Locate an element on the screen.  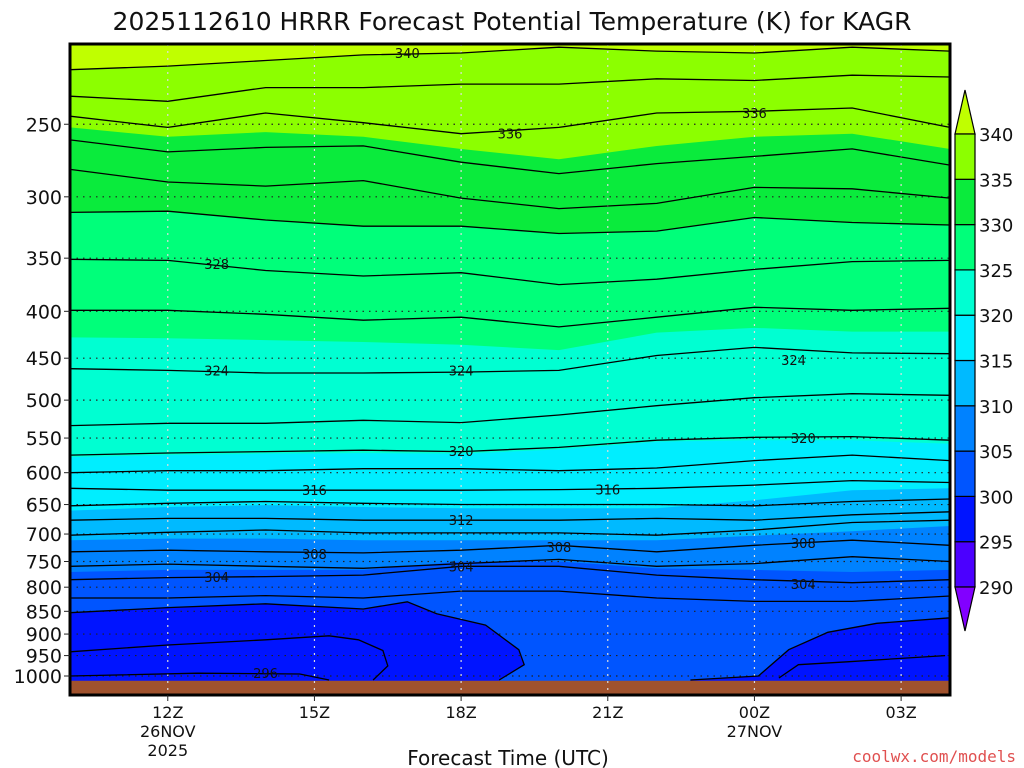
y-tick-label: 650 is located at coordinates (44, 506).